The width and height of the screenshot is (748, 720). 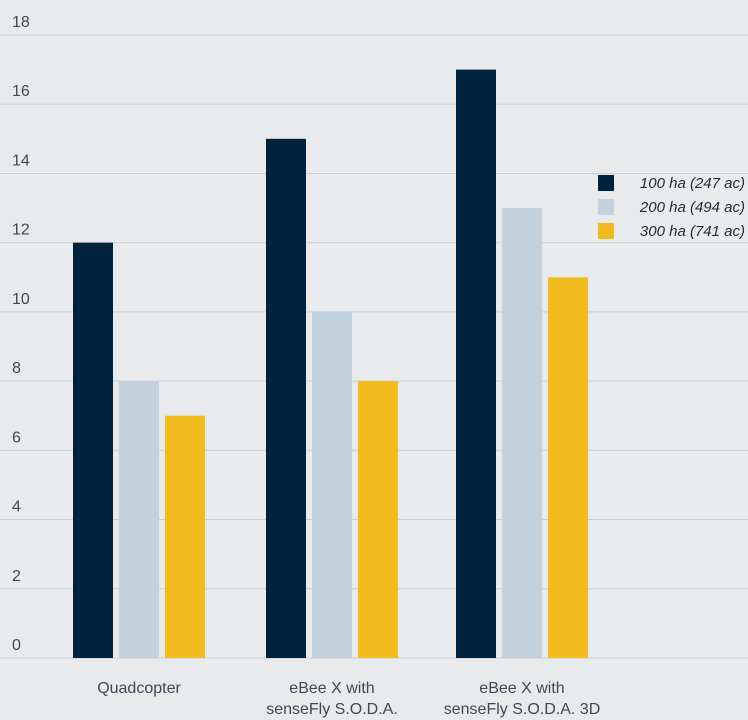 I want to click on y-tick-label-4: 4, so click(x=16, y=507).